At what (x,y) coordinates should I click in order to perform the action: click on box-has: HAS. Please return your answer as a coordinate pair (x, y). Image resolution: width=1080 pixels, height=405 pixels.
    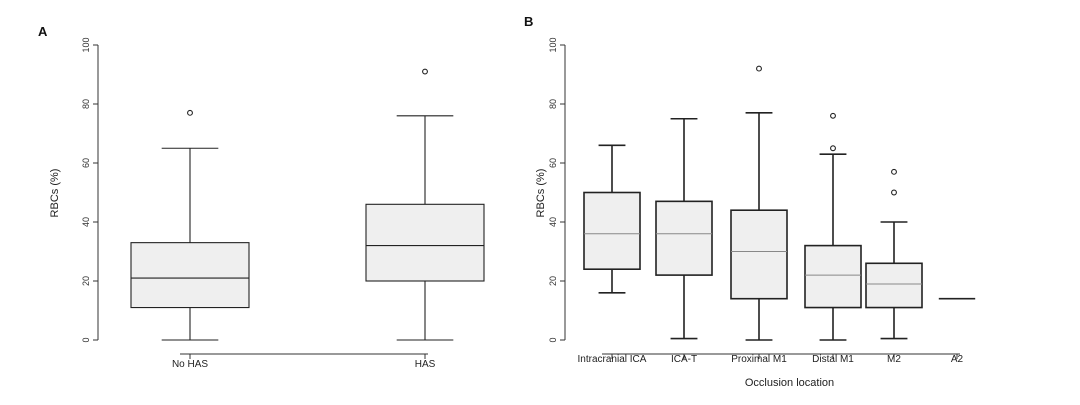
    Looking at the image, I should click on (425, 219).